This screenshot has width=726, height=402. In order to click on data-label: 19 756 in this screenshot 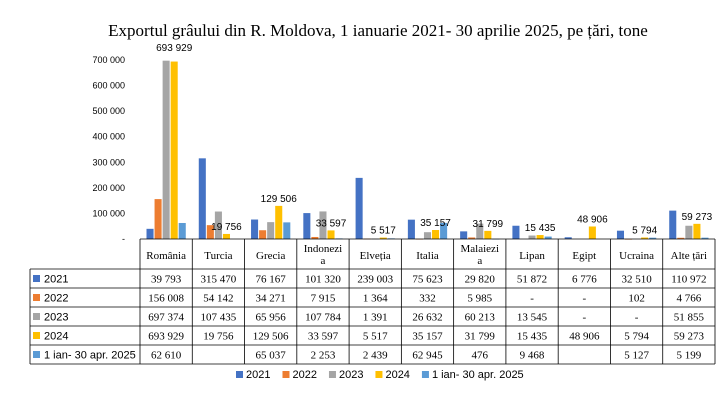, I will do `click(226, 227)`.